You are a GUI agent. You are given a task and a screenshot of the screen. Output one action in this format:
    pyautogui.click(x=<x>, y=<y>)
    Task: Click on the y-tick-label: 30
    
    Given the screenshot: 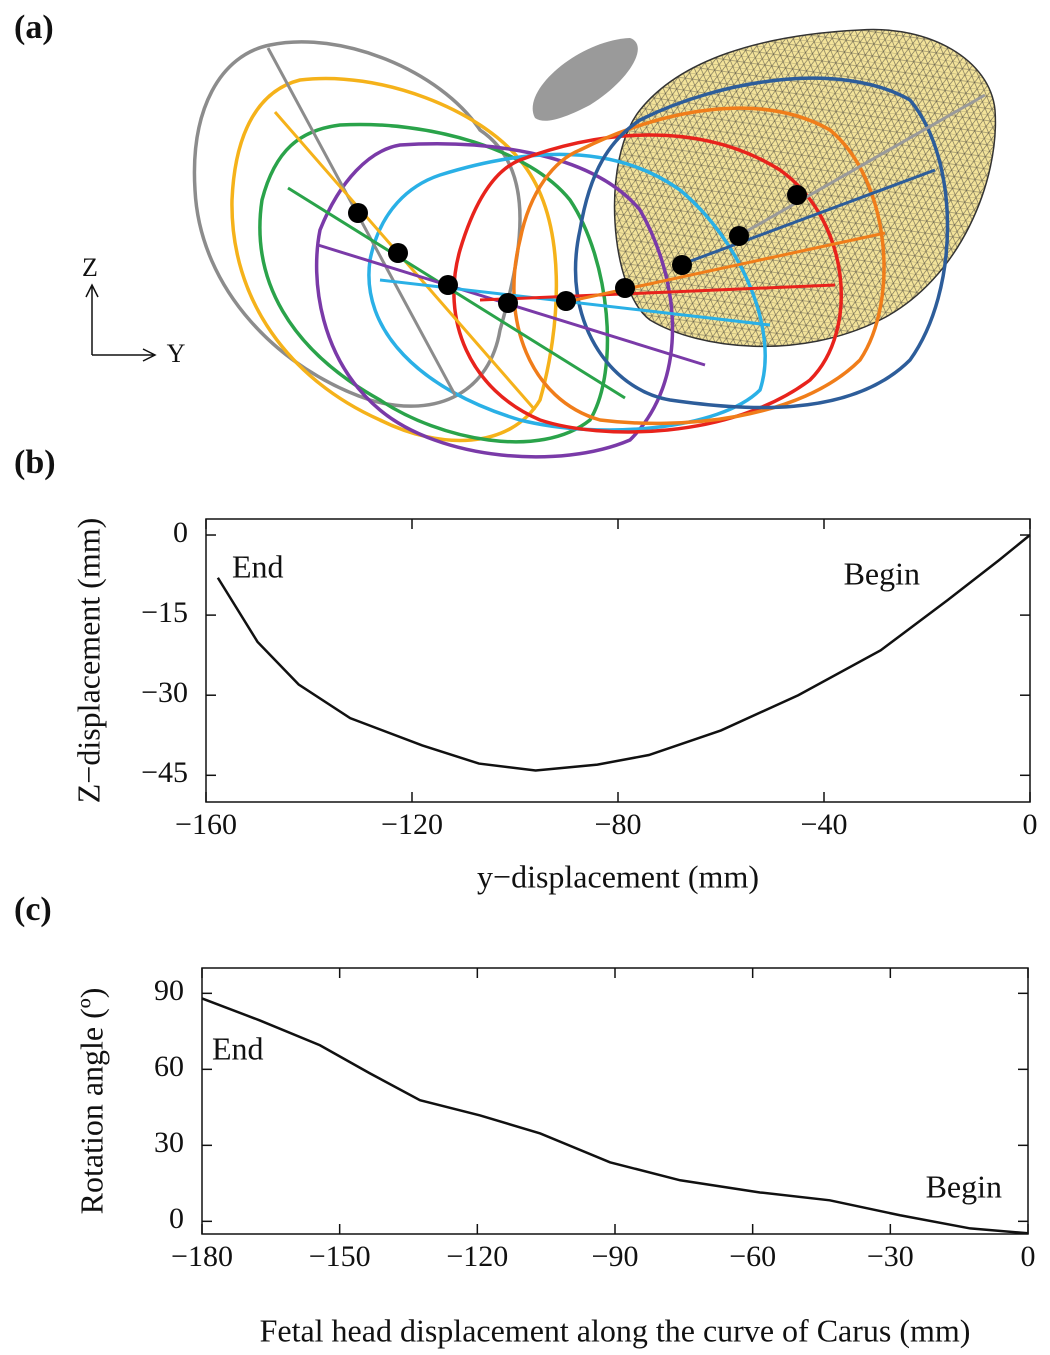 What is the action you would take?
    pyautogui.click(x=169, y=1142)
    